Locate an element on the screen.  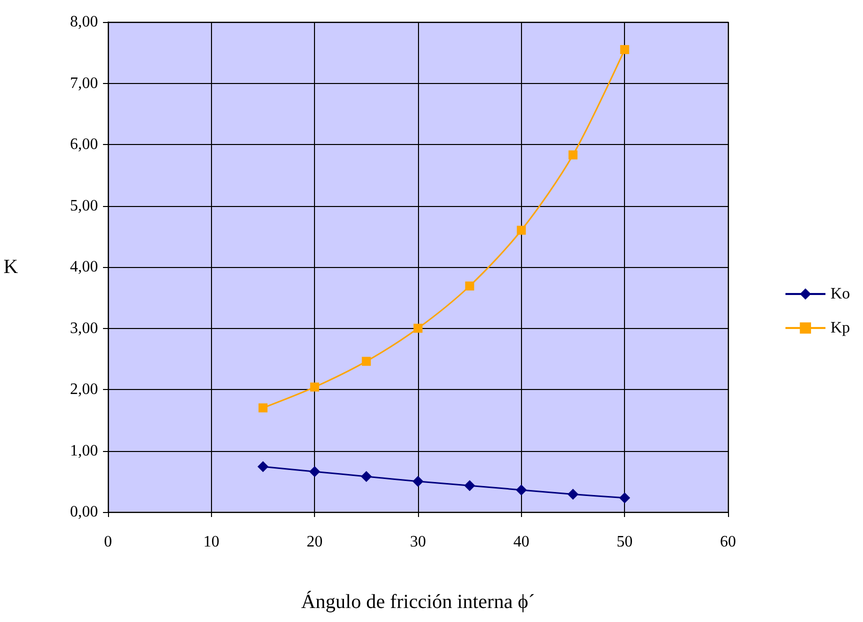
y-tick-label: 8,00 is located at coordinates (84, 22).